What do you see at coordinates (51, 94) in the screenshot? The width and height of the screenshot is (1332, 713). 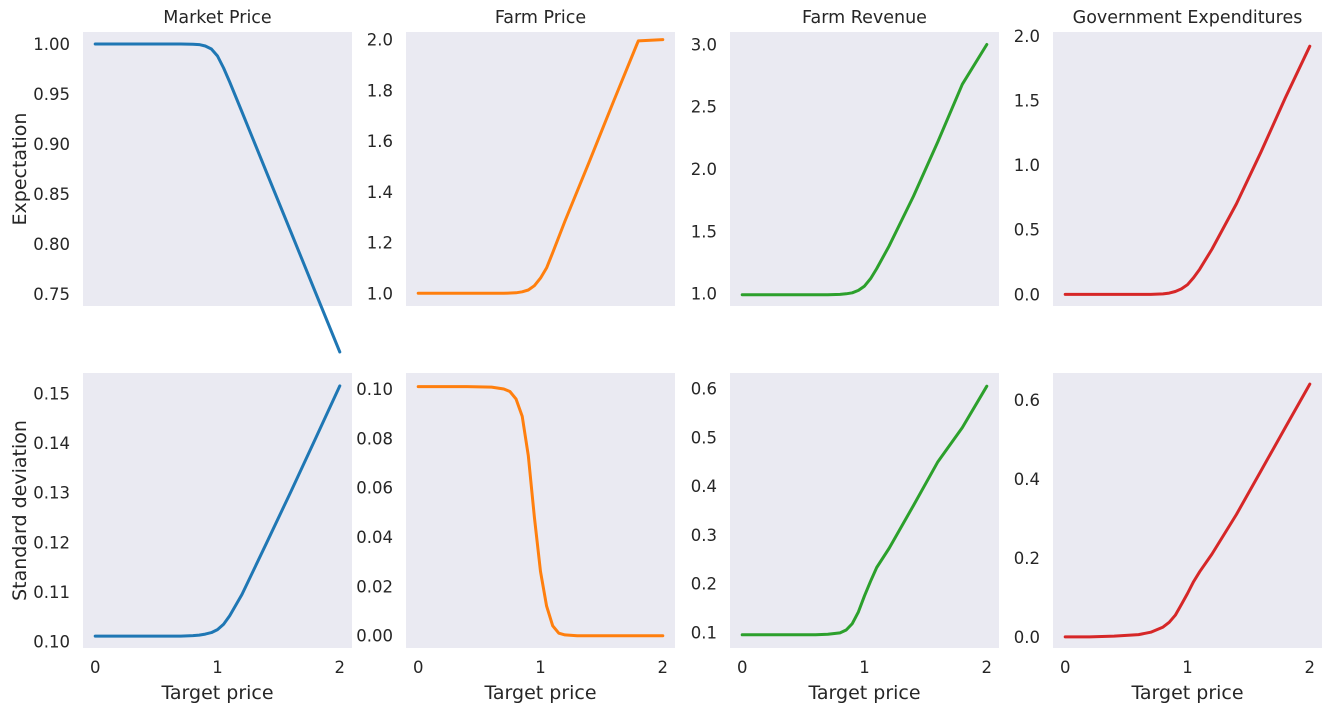 I see `y-tick-label: 0.95` at bounding box center [51, 94].